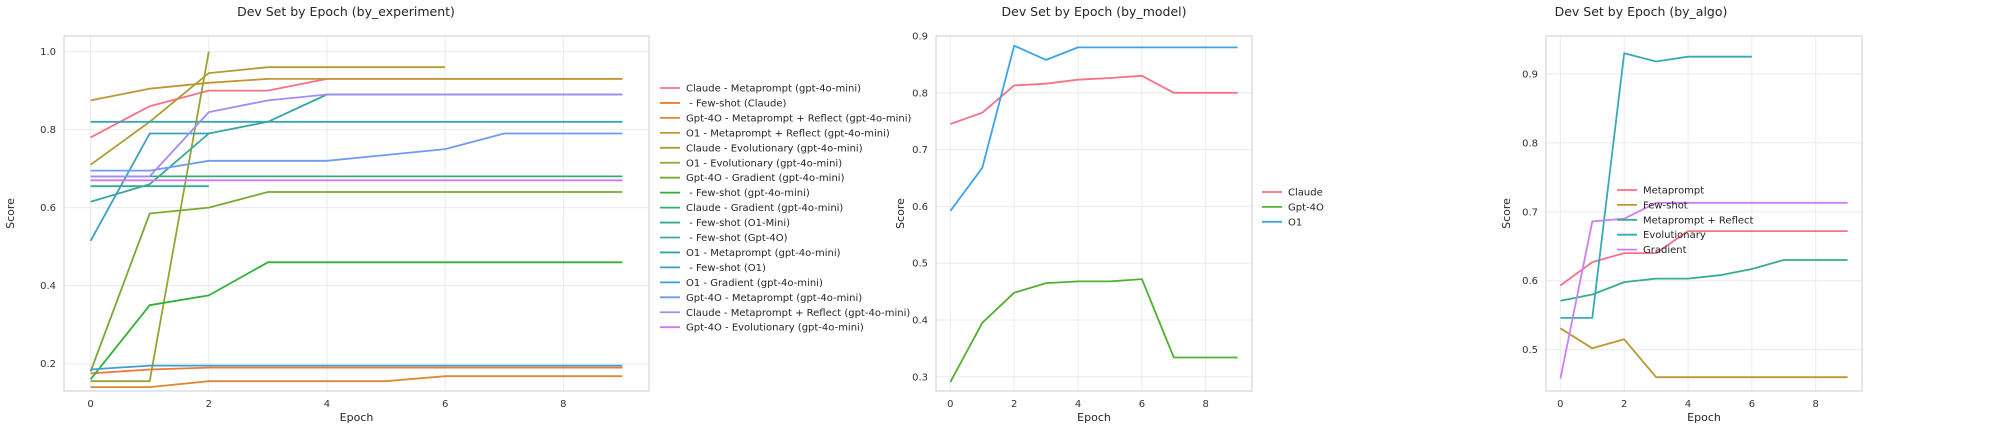 This screenshot has height=428, width=2000. What do you see at coordinates (788, 133) in the screenshot?
I see `legend-entry: O1 - Metaprompt + Reflect (gpt-4o-mini)` at bounding box center [788, 133].